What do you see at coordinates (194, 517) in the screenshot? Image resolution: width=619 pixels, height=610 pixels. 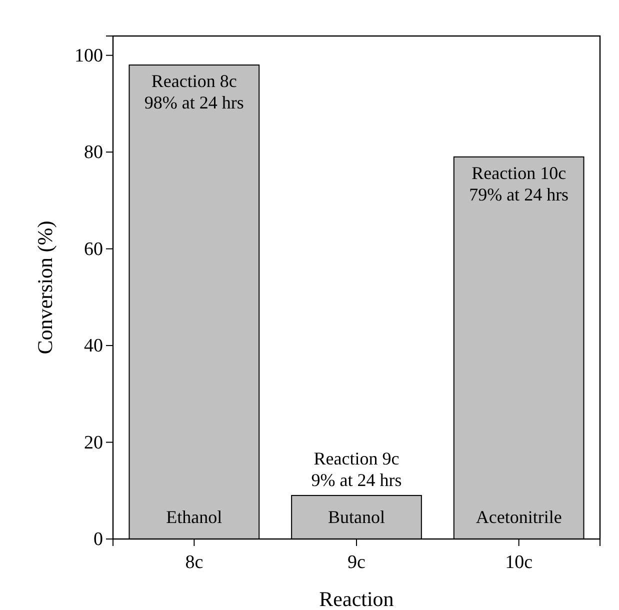 I see `annotation: Ethanol` at bounding box center [194, 517].